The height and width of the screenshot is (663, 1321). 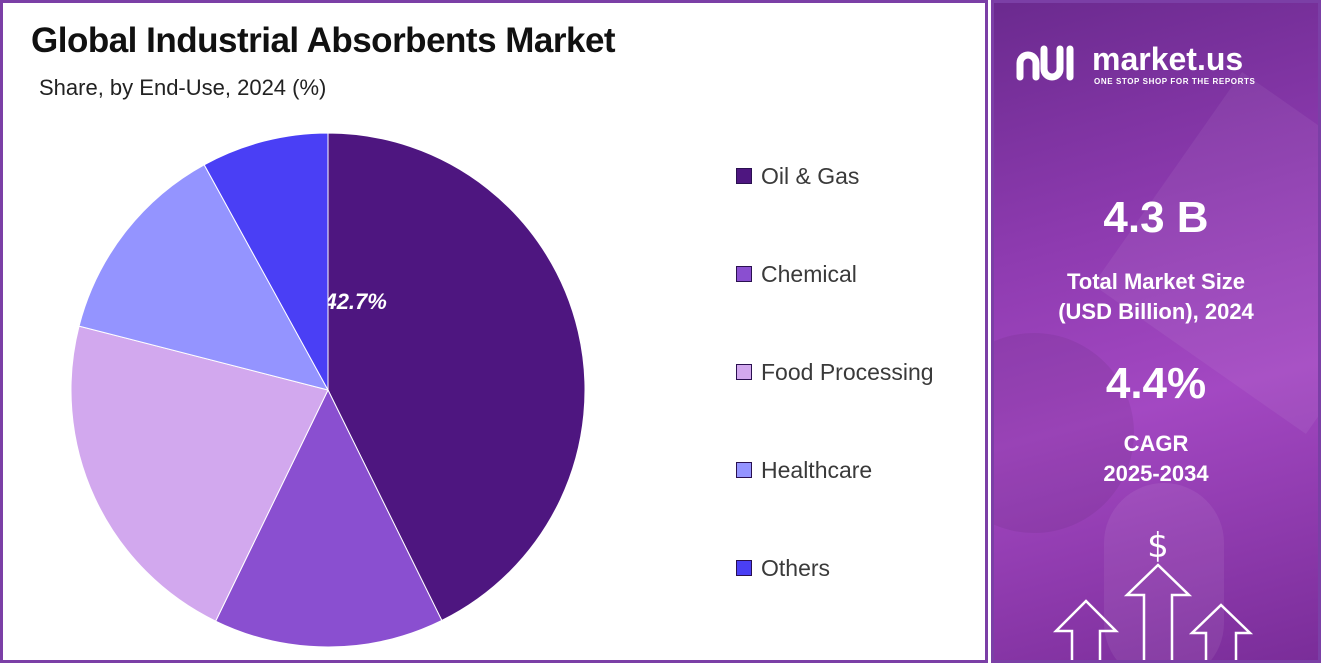 I want to click on cagr-label-line1: CAGR, so click(x=1156, y=443).